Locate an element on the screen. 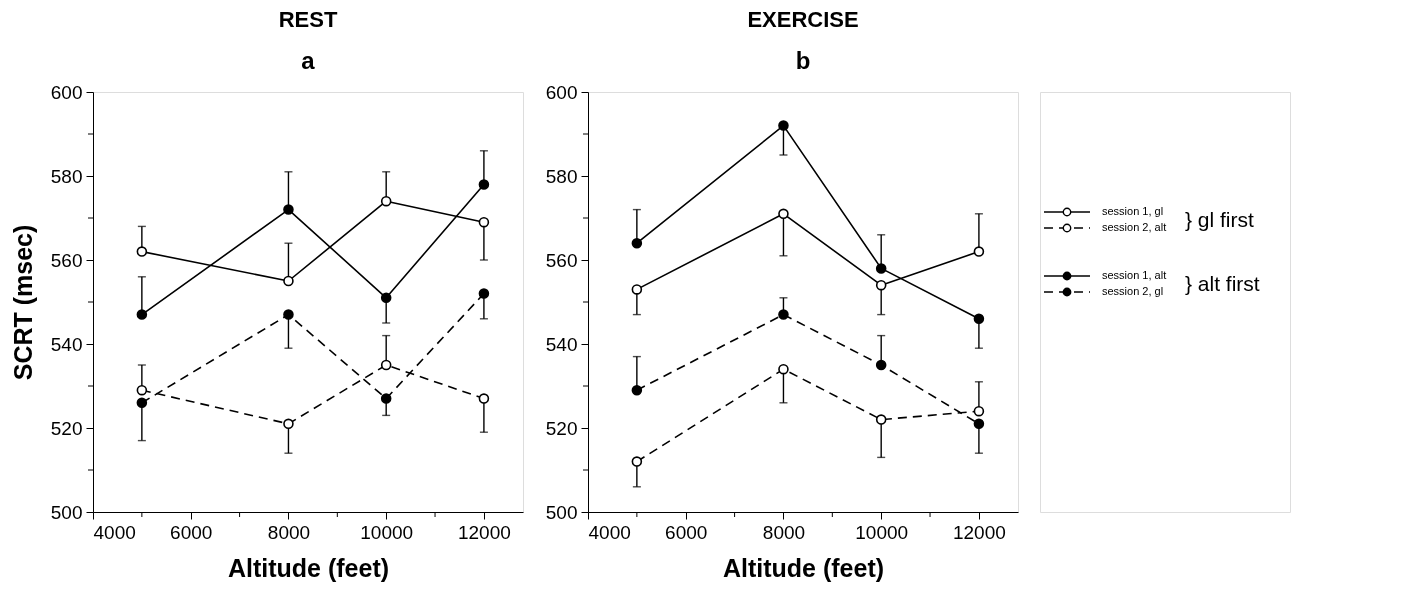 The image size is (1408, 608). text: } alt first is located at coordinates (1222, 283).